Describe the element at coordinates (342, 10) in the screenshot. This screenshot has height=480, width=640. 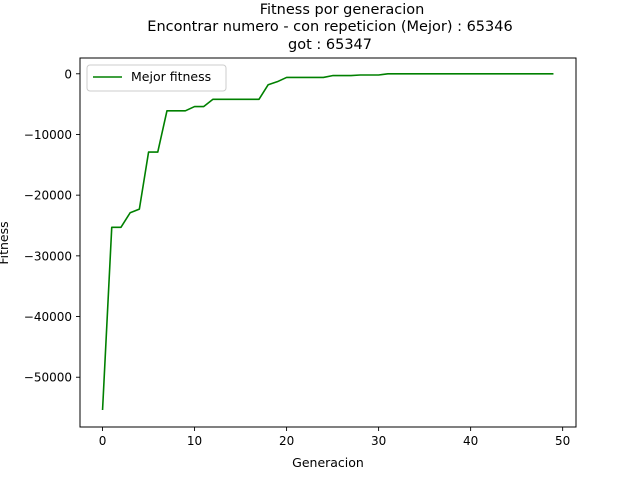
I see `chart-title-line-1: Fitness por generacion` at that location.